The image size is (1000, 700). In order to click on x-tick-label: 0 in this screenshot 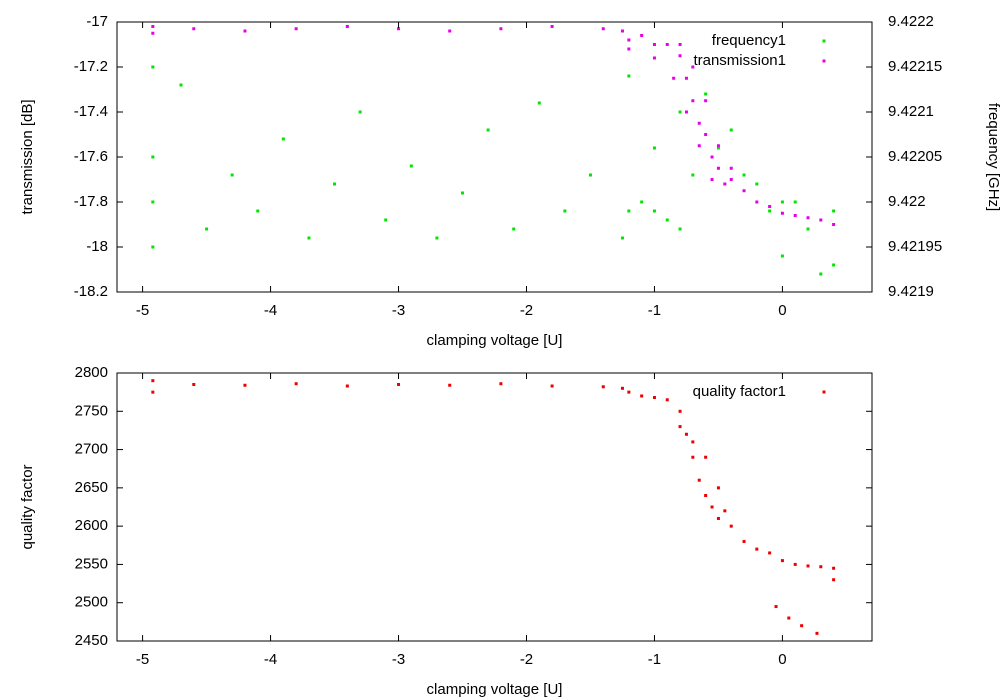, I will do `click(782, 310)`.